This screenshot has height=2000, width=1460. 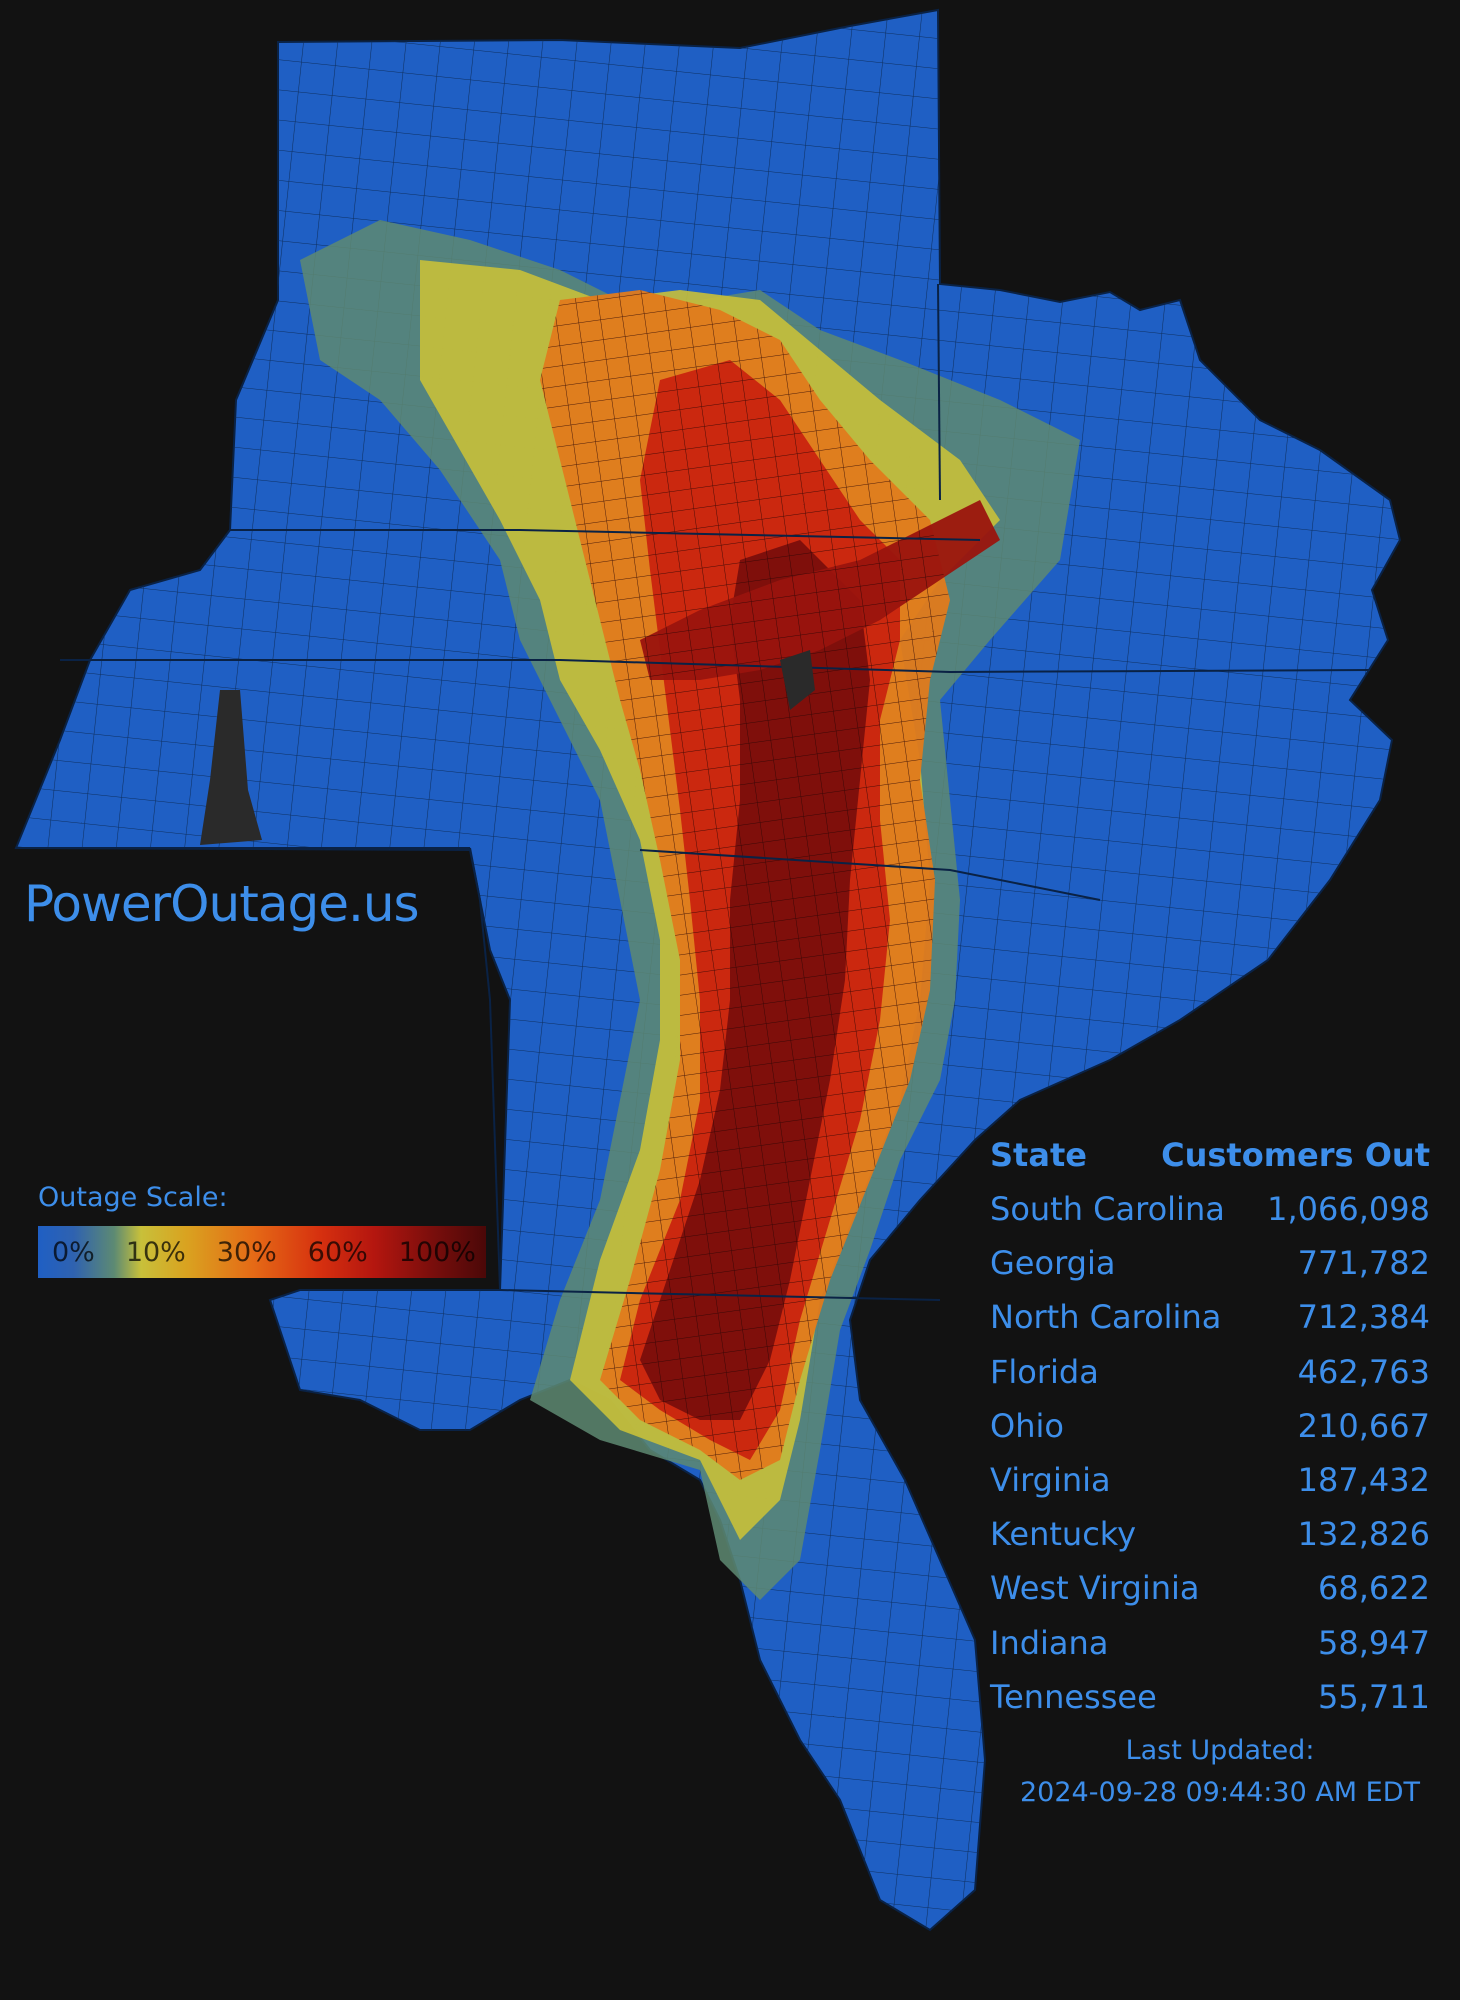 What do you see at coordinates (1363, 1371) in the screenshot?
I see `customers-out: 462,763` at bounding box center [1363, 1371].